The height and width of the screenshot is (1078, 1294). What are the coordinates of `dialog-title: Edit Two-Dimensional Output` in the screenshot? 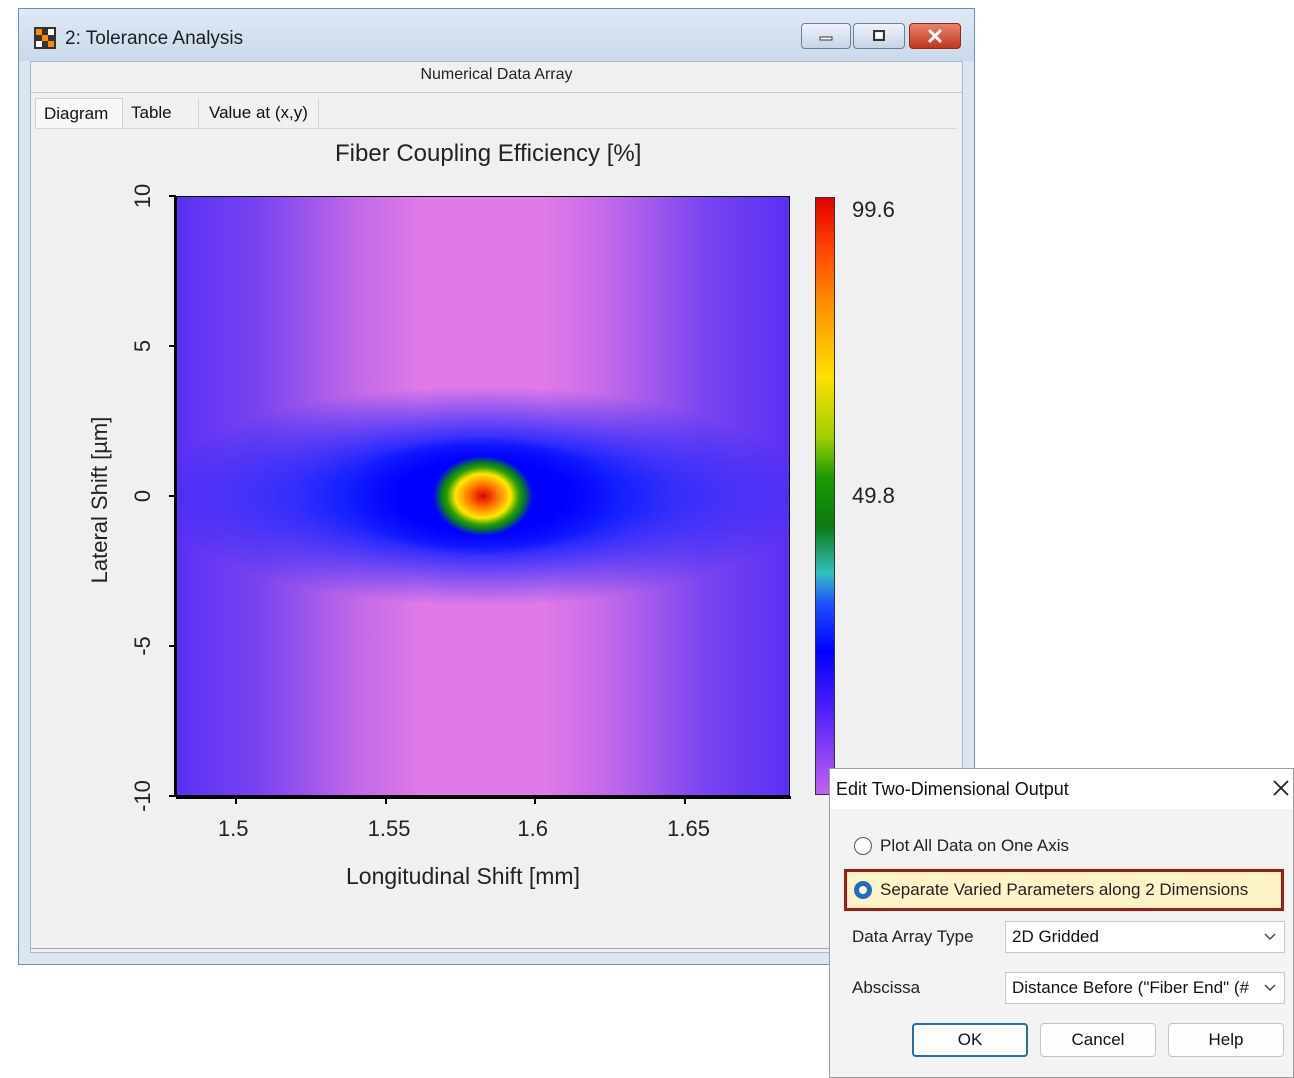 It's located at (952, 789).